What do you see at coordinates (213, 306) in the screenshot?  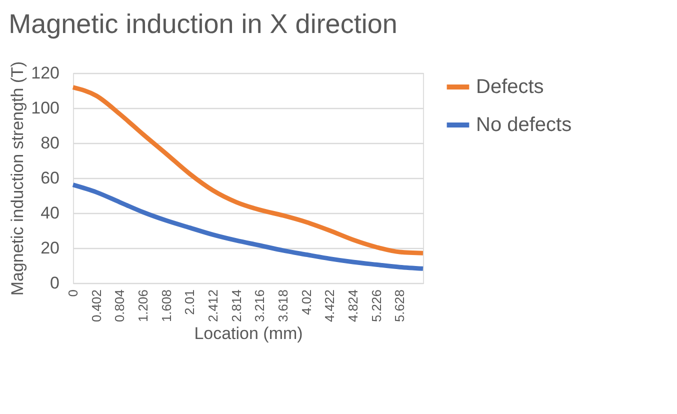 I see `x-tick-label: 2.412` at bounding box center [213, 306].